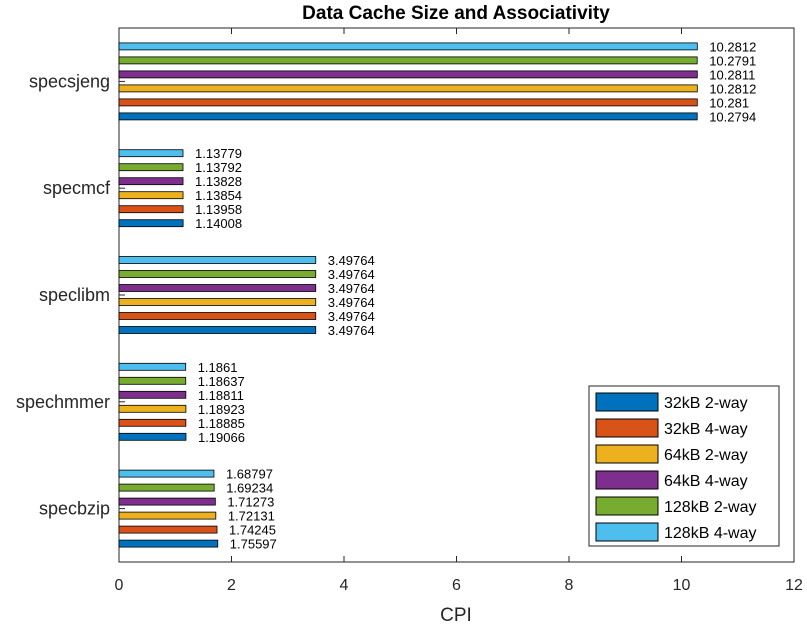 This screenshot has height=626, width=807. Describe the element at coordinates (627, 532) in the screenshot. I see `legend-swatch-128kb-4-way` at that location.